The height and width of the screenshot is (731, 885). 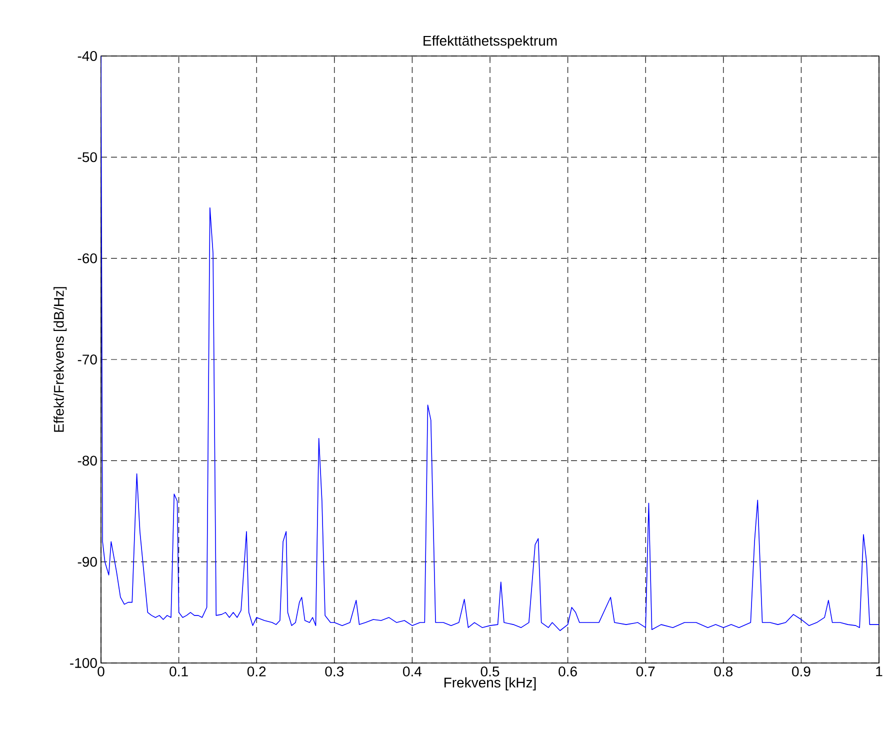 I want to click on chart-title: Effekttäthetsspektrum, so click(x=490, y=41).